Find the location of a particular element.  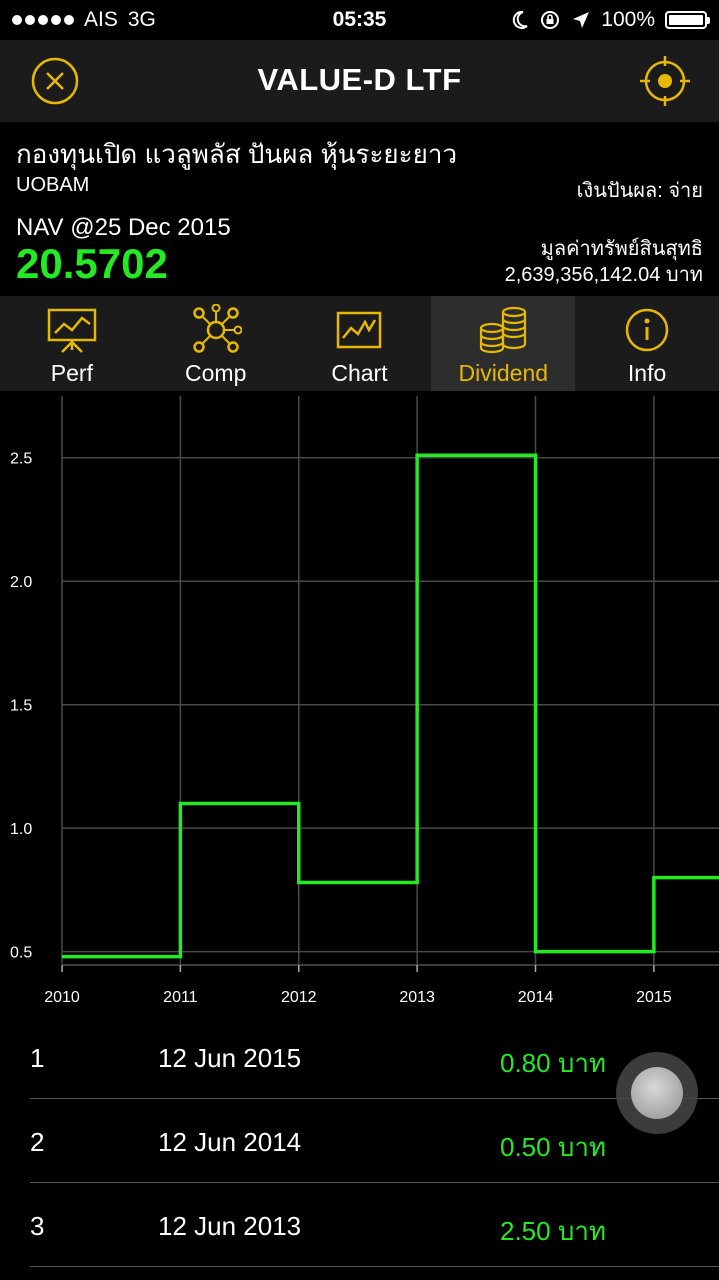

dividend-amount: 0.80 บาท is located at coordinates (553, 1063).